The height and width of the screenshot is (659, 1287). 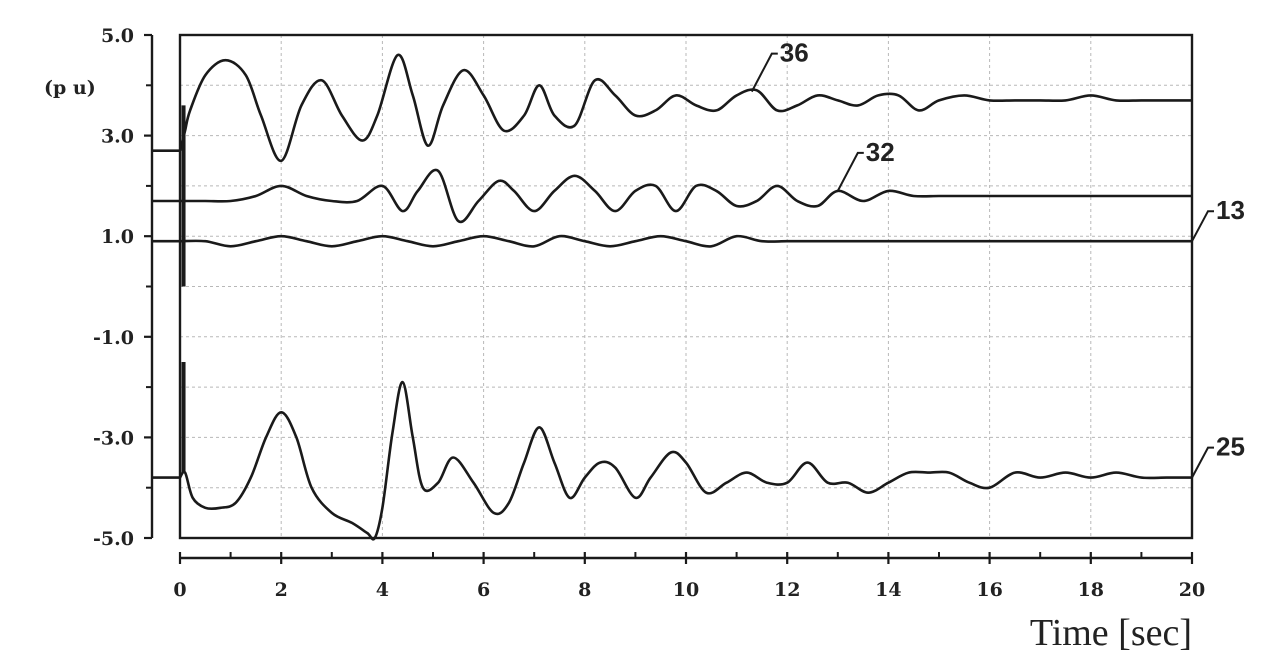 I want to click on series-label-13: 13, so click(x=1230, y=210).